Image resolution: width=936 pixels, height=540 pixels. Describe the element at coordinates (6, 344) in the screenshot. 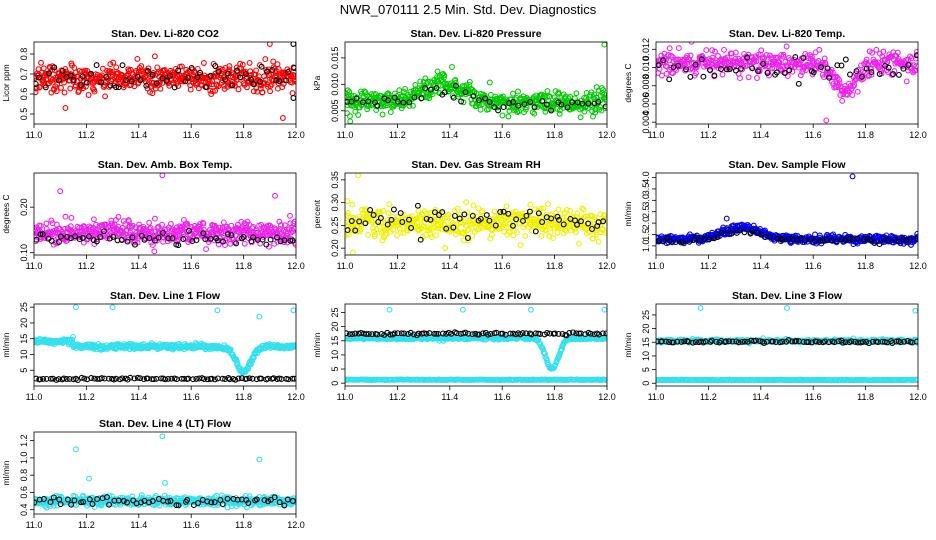

I see `y-axis-label: ml/min` at that location.